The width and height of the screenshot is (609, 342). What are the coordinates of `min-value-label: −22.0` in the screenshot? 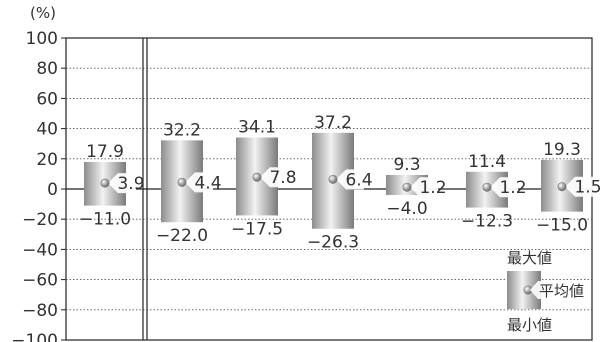 It's located at (182, 236).